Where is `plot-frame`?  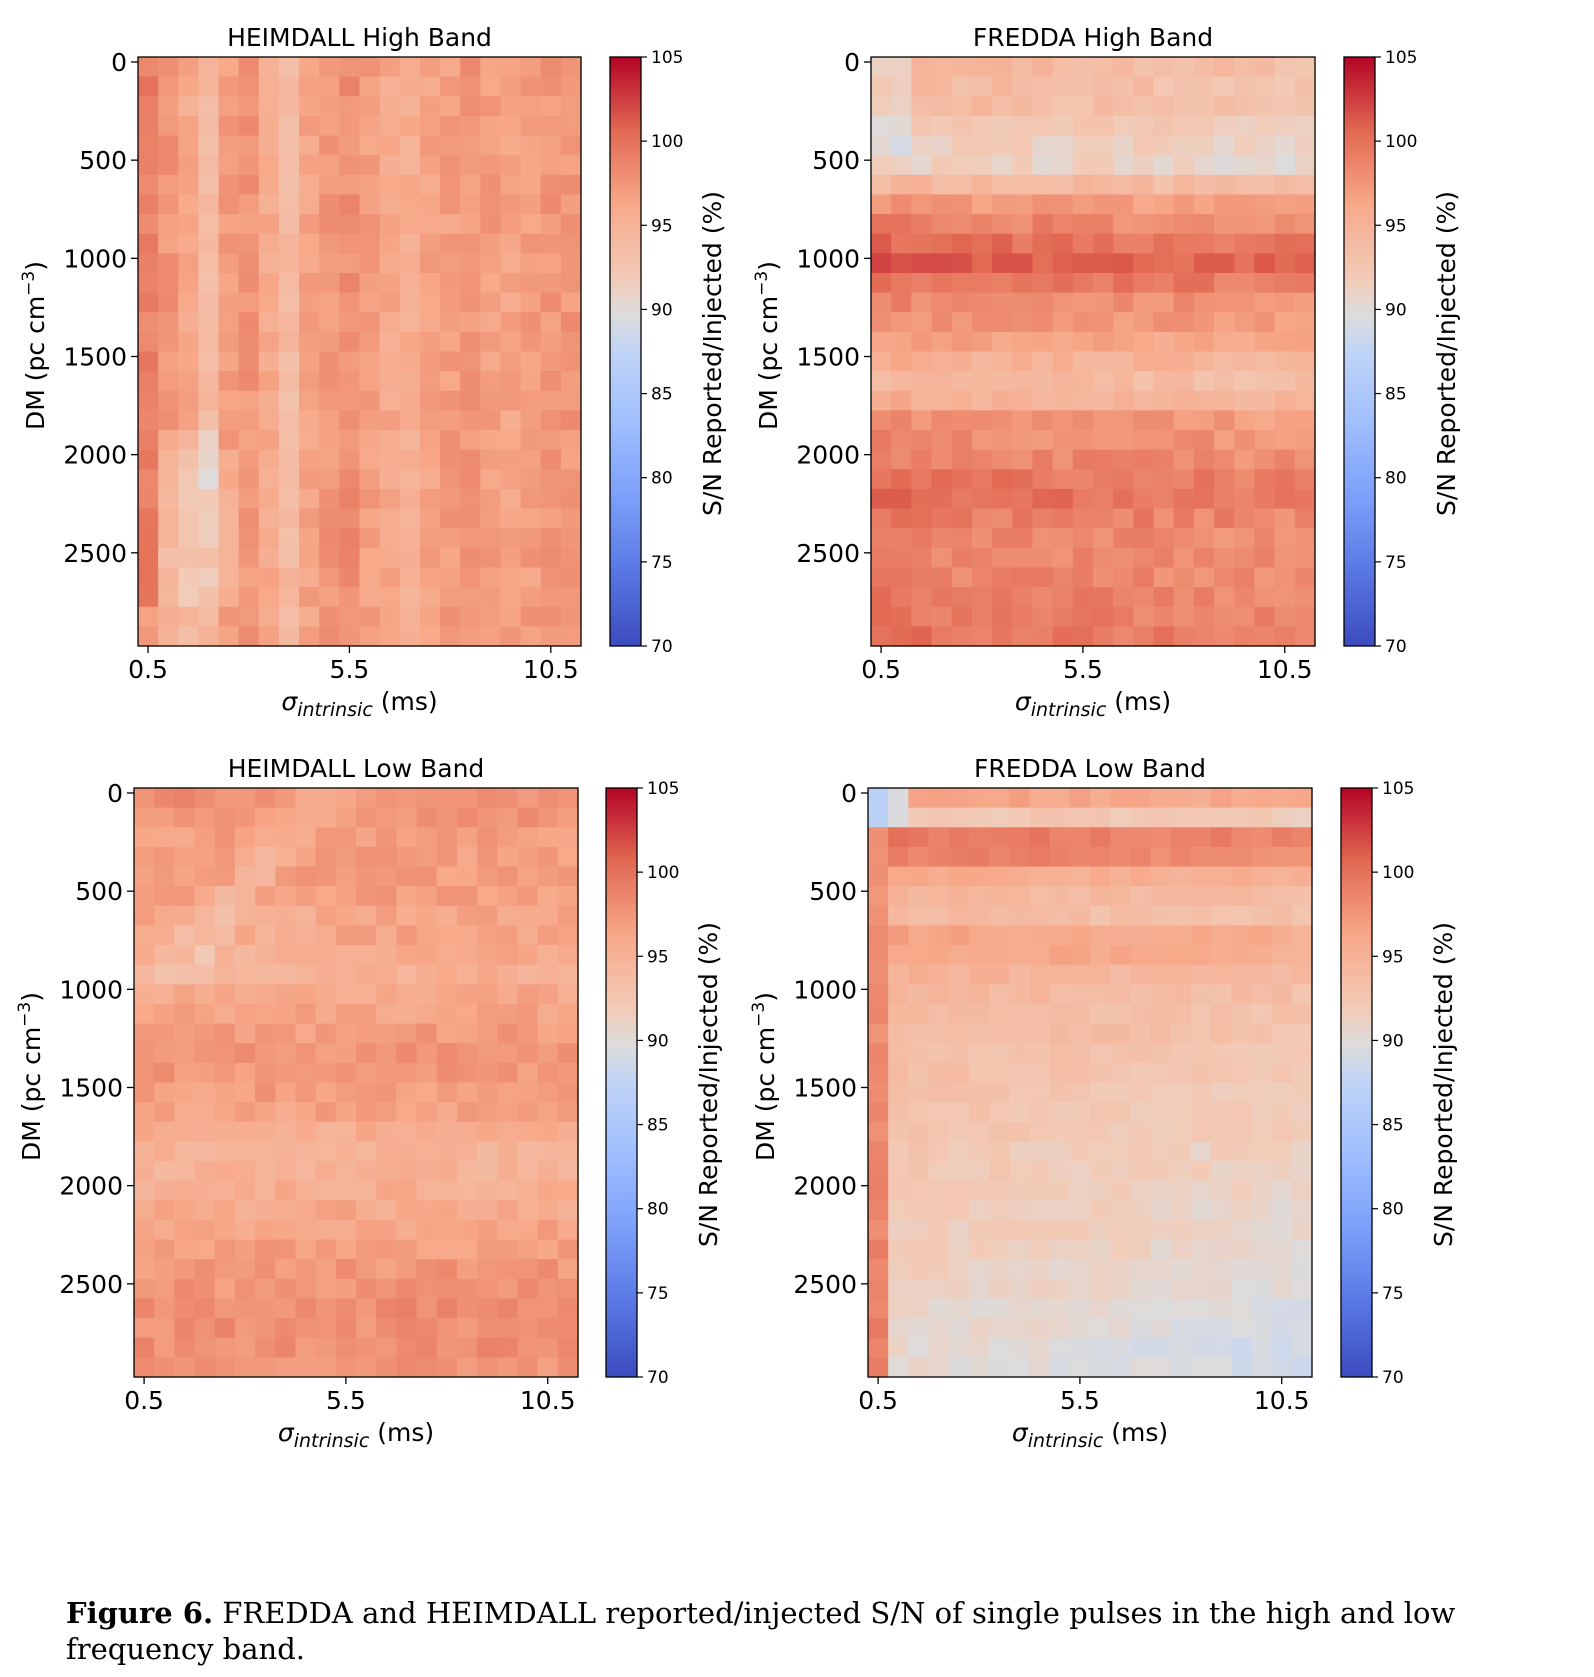
plot-frame is located at coordinates (356, 1082).